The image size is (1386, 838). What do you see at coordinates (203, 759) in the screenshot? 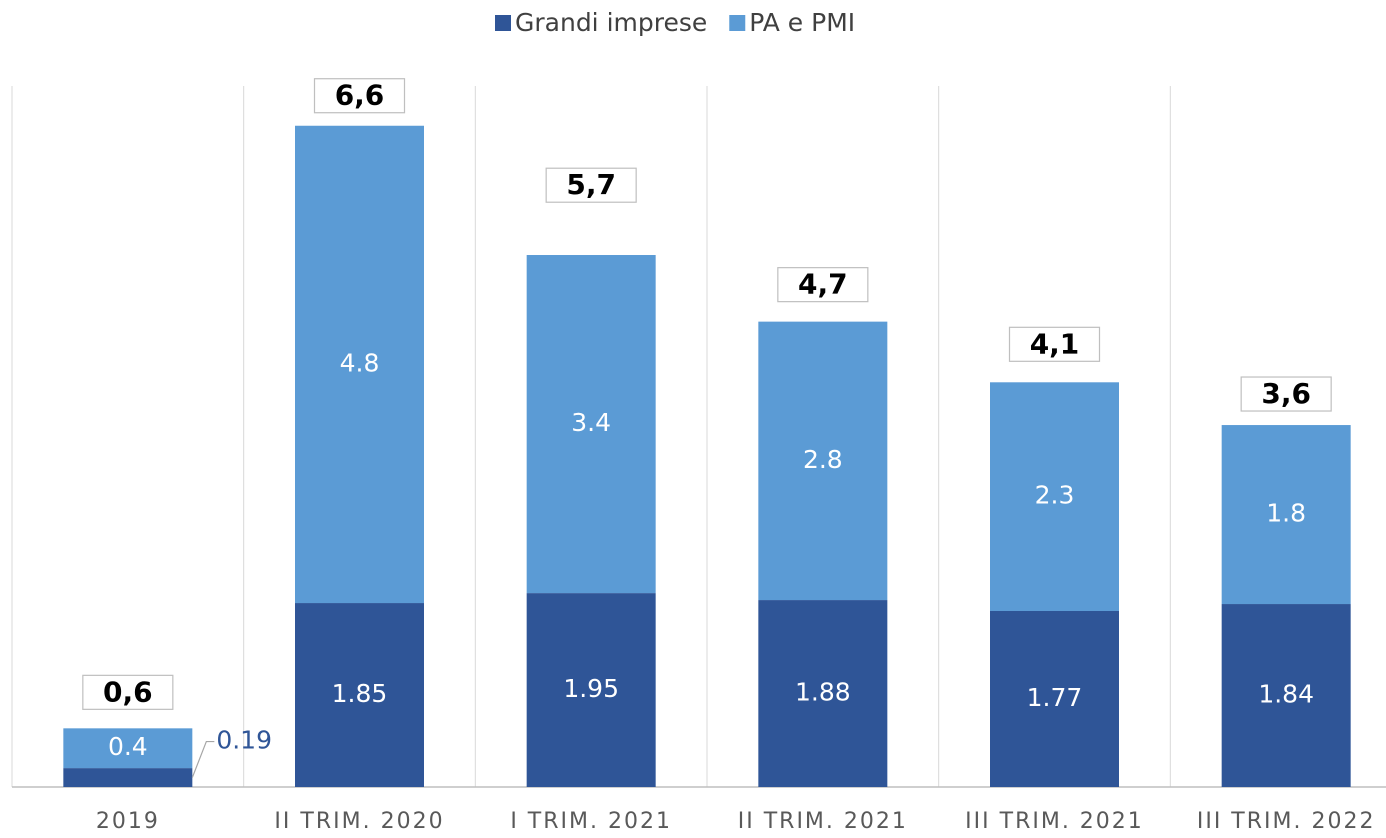
I see `leader-line` at bounding box center [203, 759].